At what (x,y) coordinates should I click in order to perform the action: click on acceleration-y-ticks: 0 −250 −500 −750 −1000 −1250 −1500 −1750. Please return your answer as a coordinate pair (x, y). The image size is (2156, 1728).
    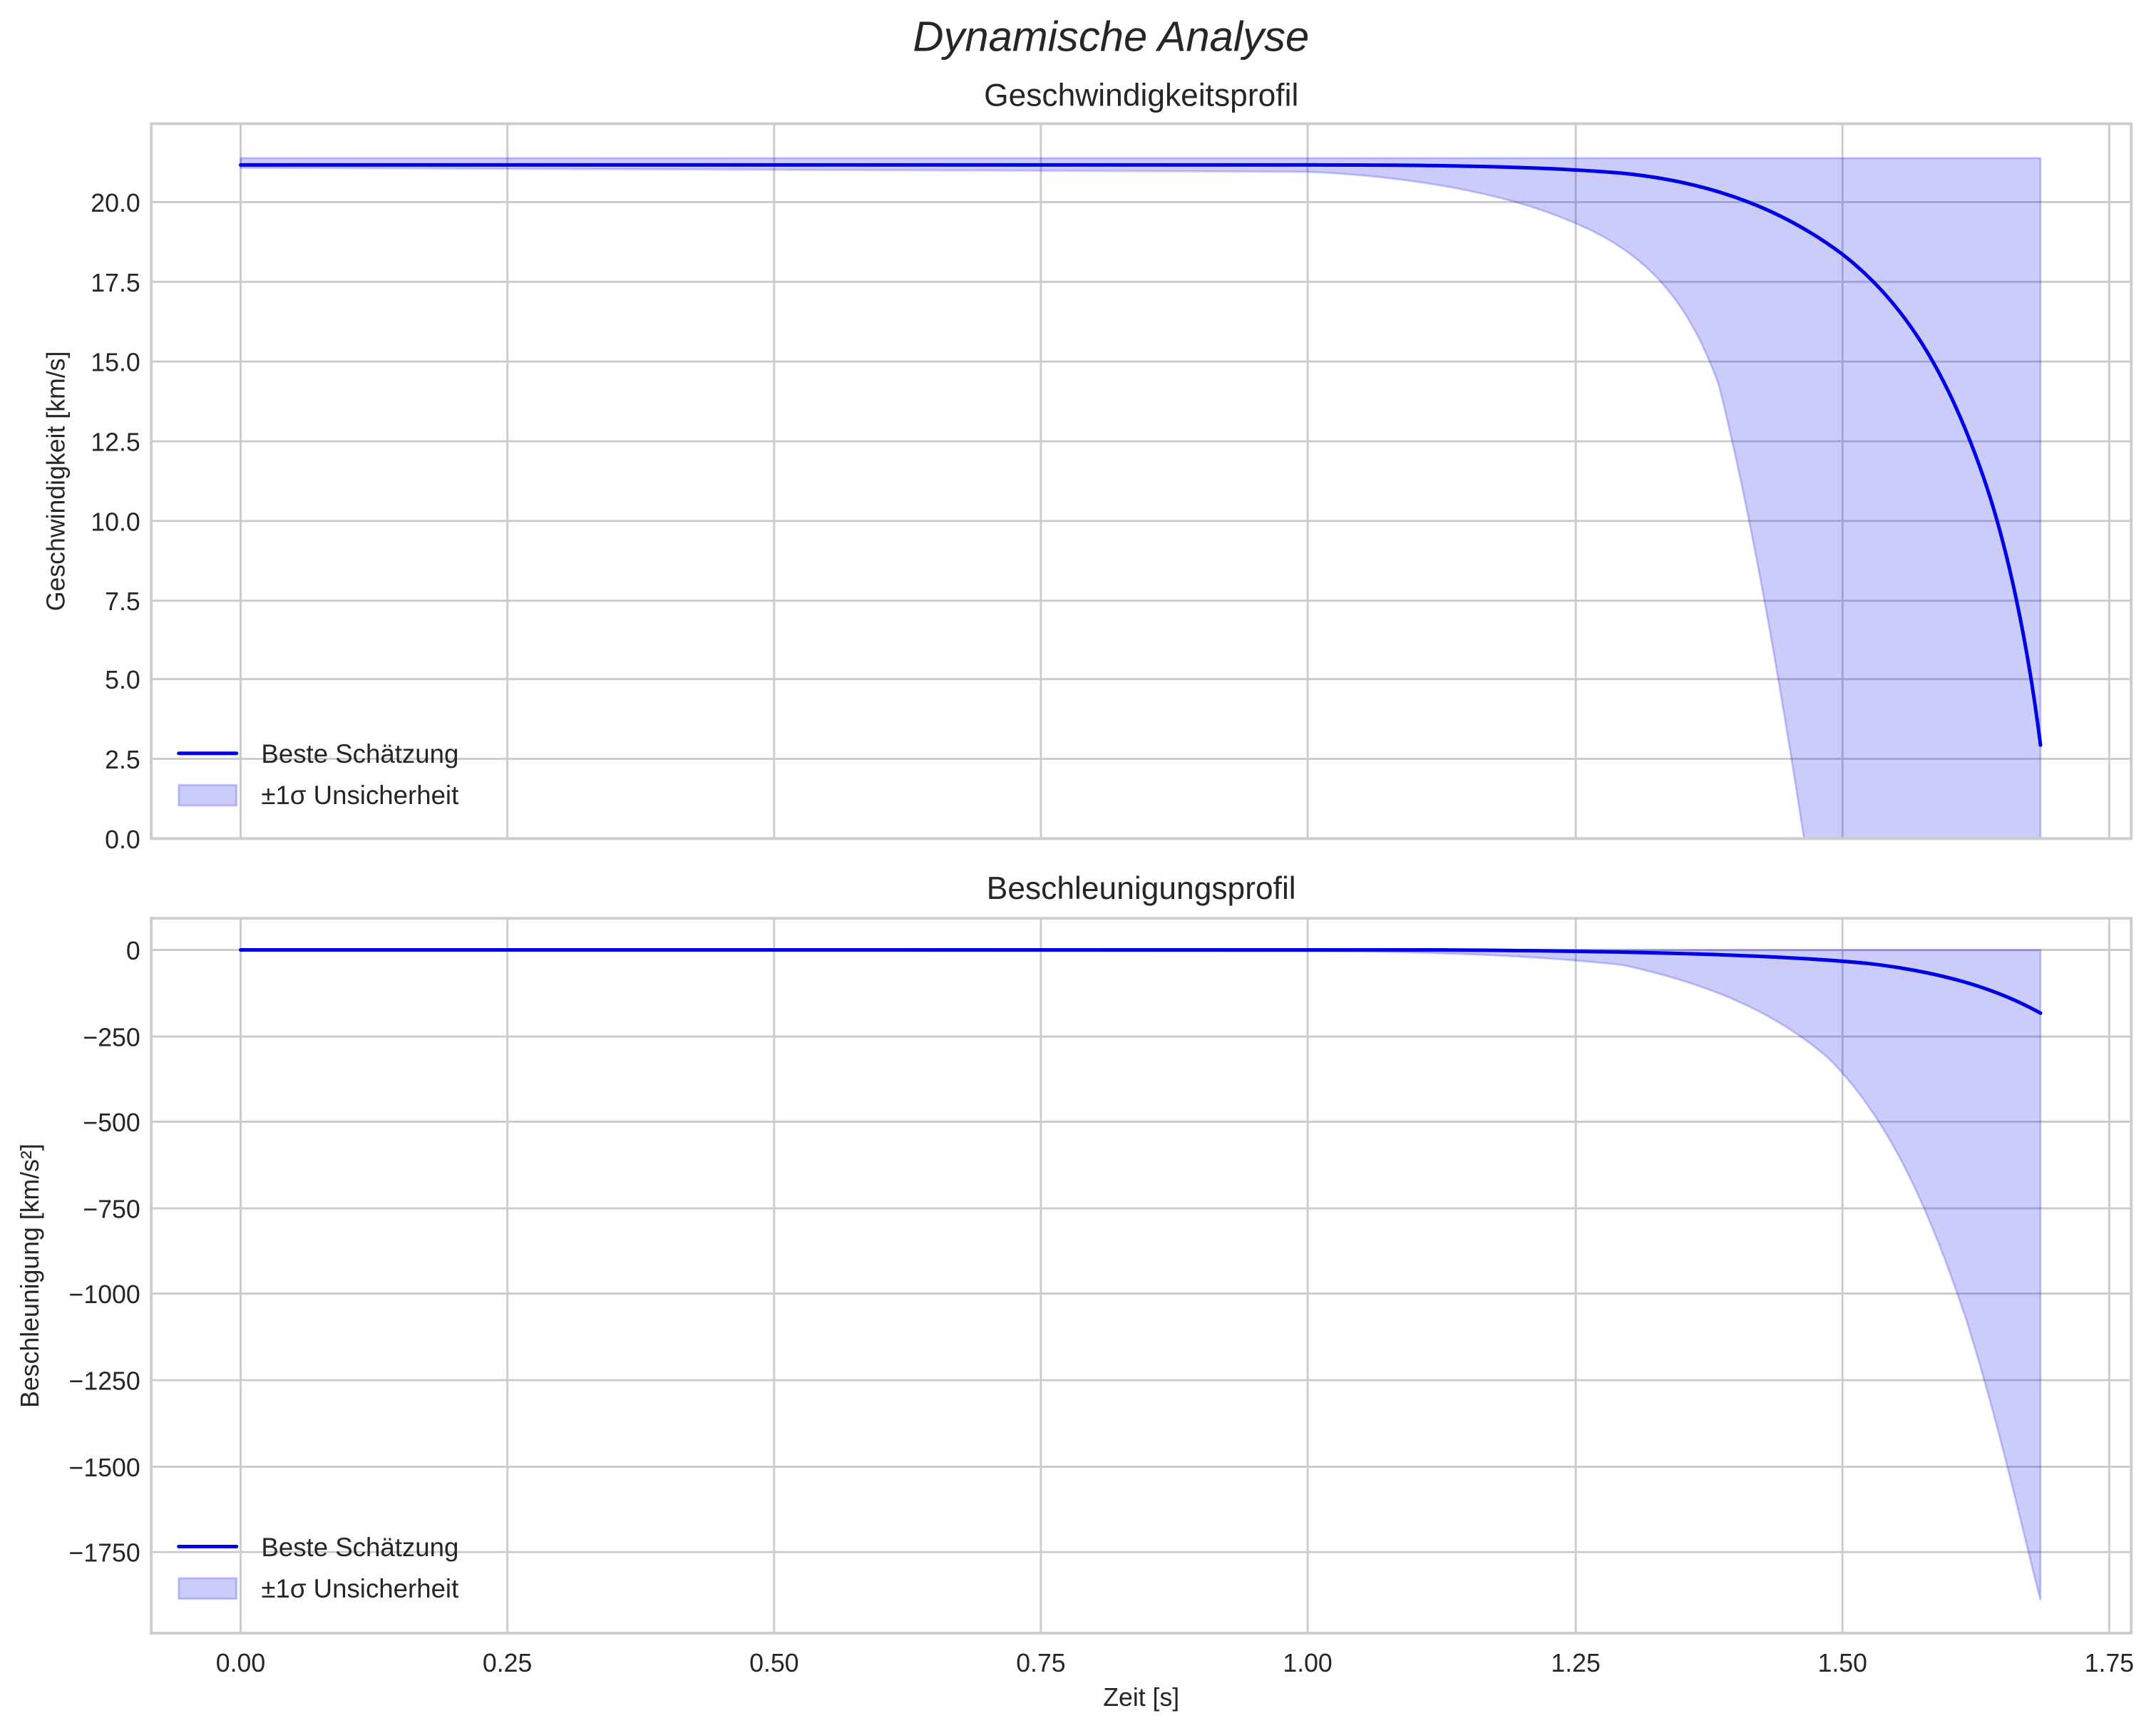
    Looking at the image, I should click on (104, 1252).